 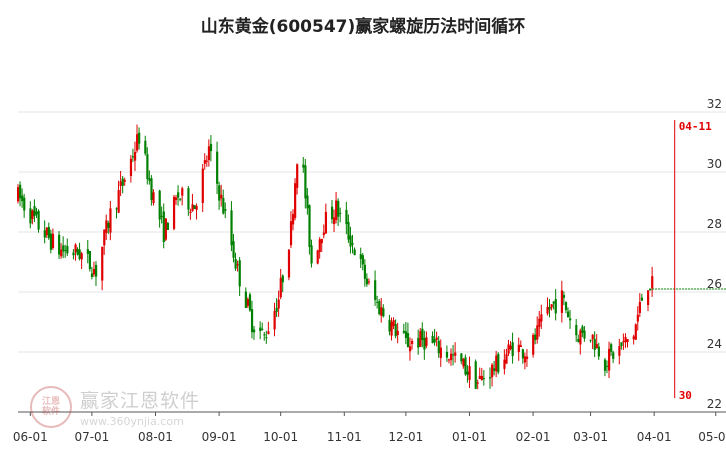 What do you see at coordinates (30, 437) in the screenshot?
I see `x-tick-label: 06-01` at bounding box center [30, 437].